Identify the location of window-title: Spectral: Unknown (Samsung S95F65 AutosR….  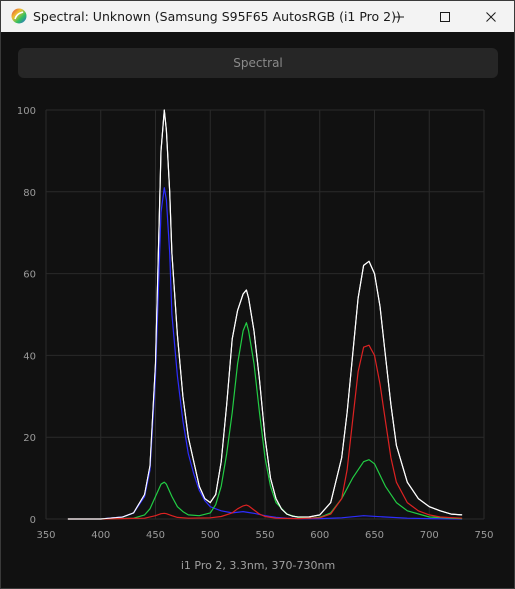
(217, 16).